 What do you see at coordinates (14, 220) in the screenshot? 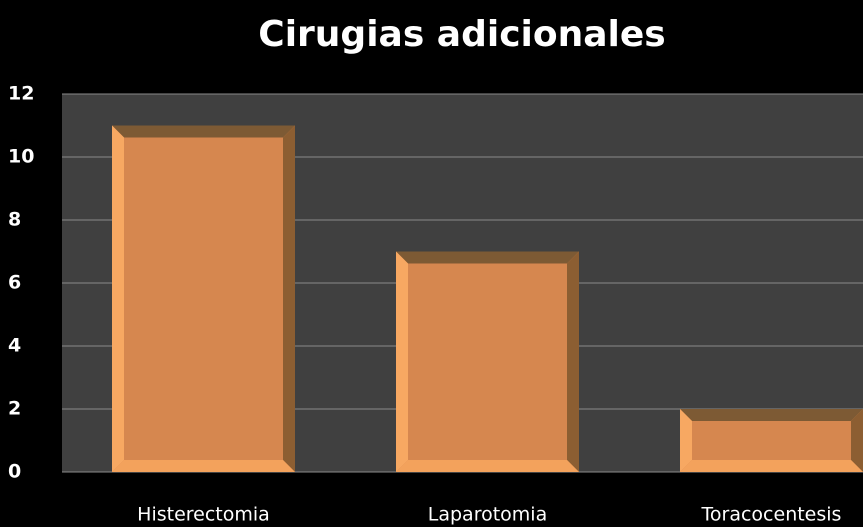
I see `y-tick-label: 8` at bounding box center [14, 220].